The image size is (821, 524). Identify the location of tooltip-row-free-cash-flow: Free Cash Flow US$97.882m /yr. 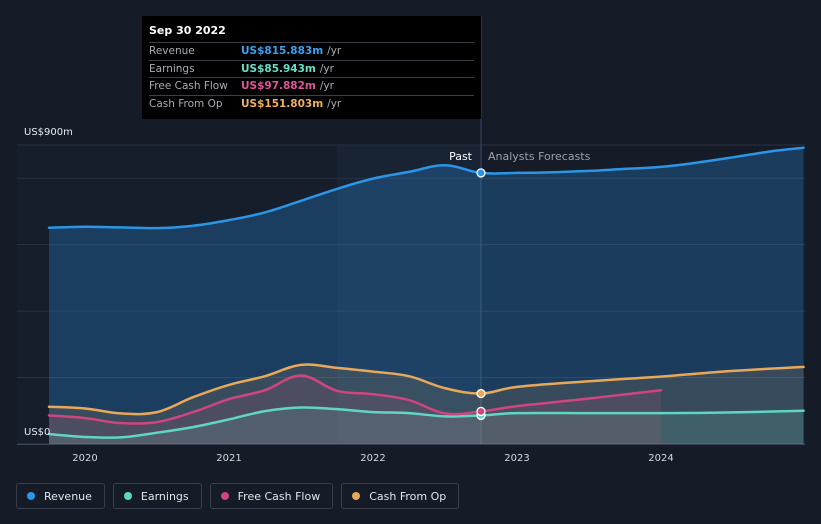
(311, 86).